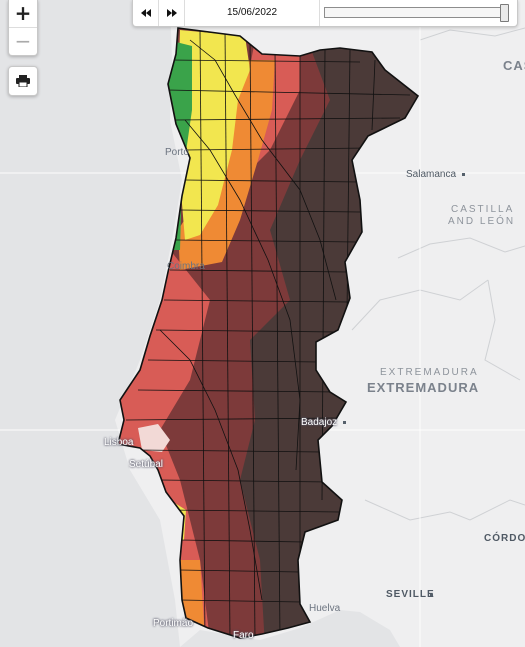  Describe the element at coordinates (410, 594) in the screenshot. I see `city-label-seville: SEVILLE` at that location.